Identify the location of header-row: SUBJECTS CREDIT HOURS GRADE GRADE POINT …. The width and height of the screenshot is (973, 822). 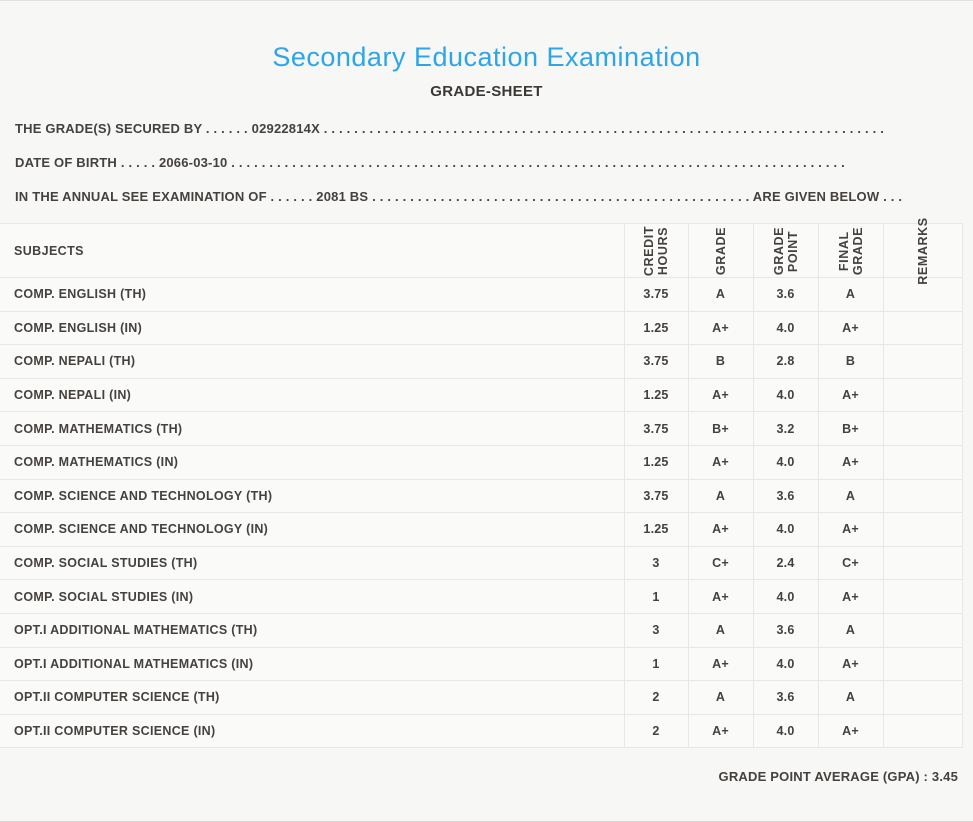
(481, 250).